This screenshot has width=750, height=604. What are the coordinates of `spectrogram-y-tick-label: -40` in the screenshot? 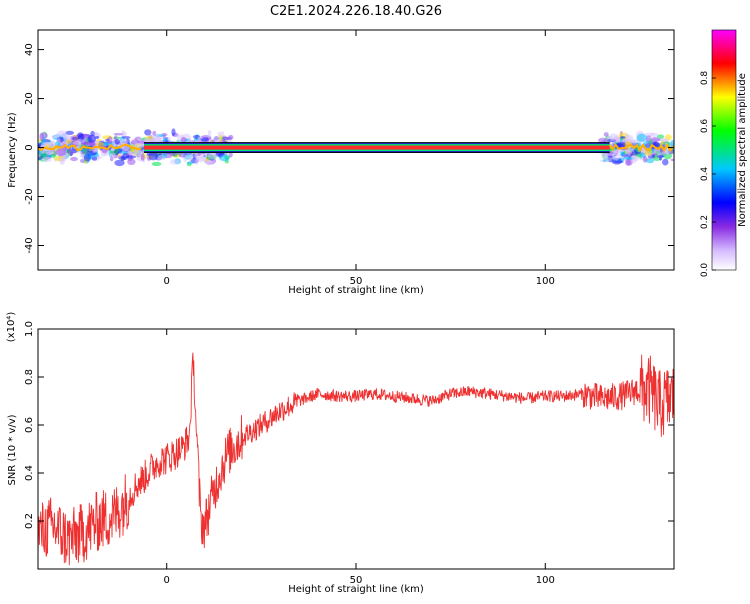 It's located at (29, 245).